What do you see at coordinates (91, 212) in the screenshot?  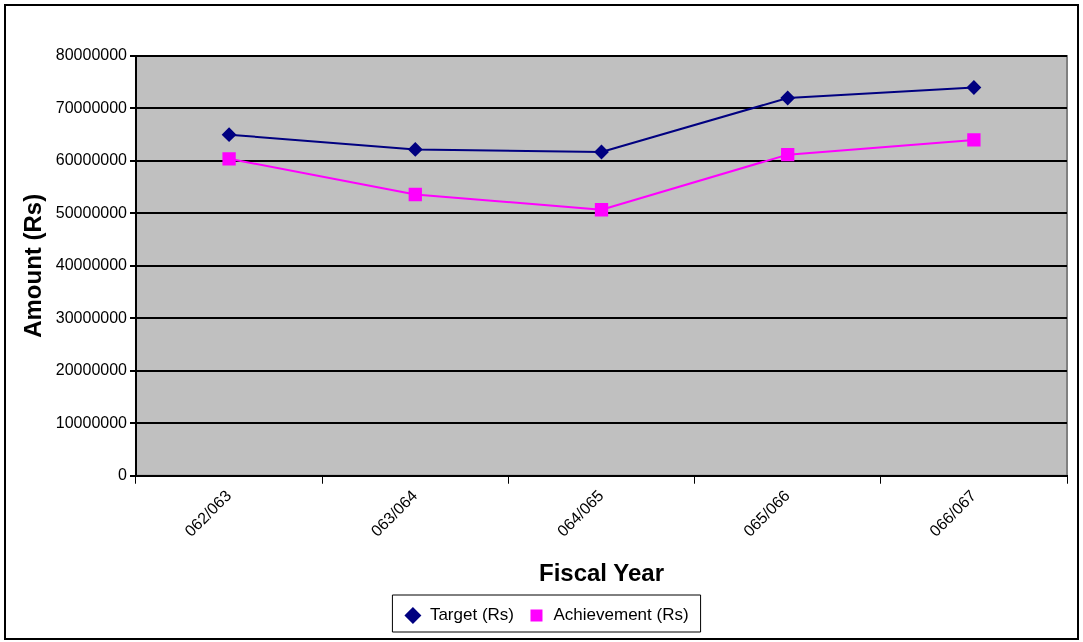 I see `y-tick-label: 50000000` at bounding box center [91, 212].